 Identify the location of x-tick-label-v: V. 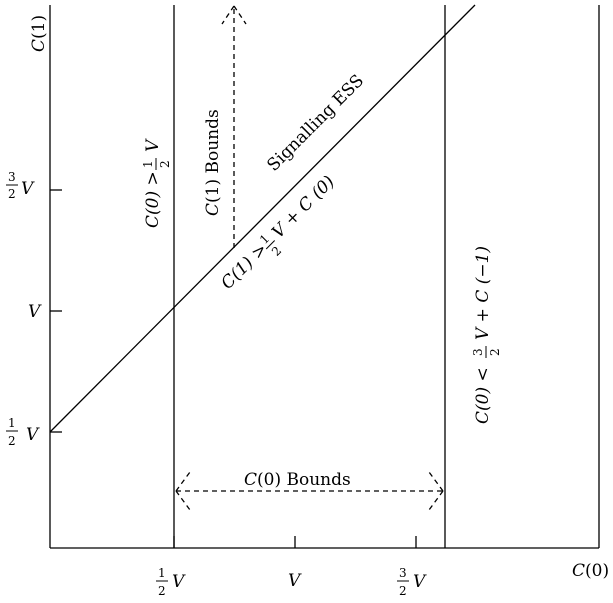
(295, 581).